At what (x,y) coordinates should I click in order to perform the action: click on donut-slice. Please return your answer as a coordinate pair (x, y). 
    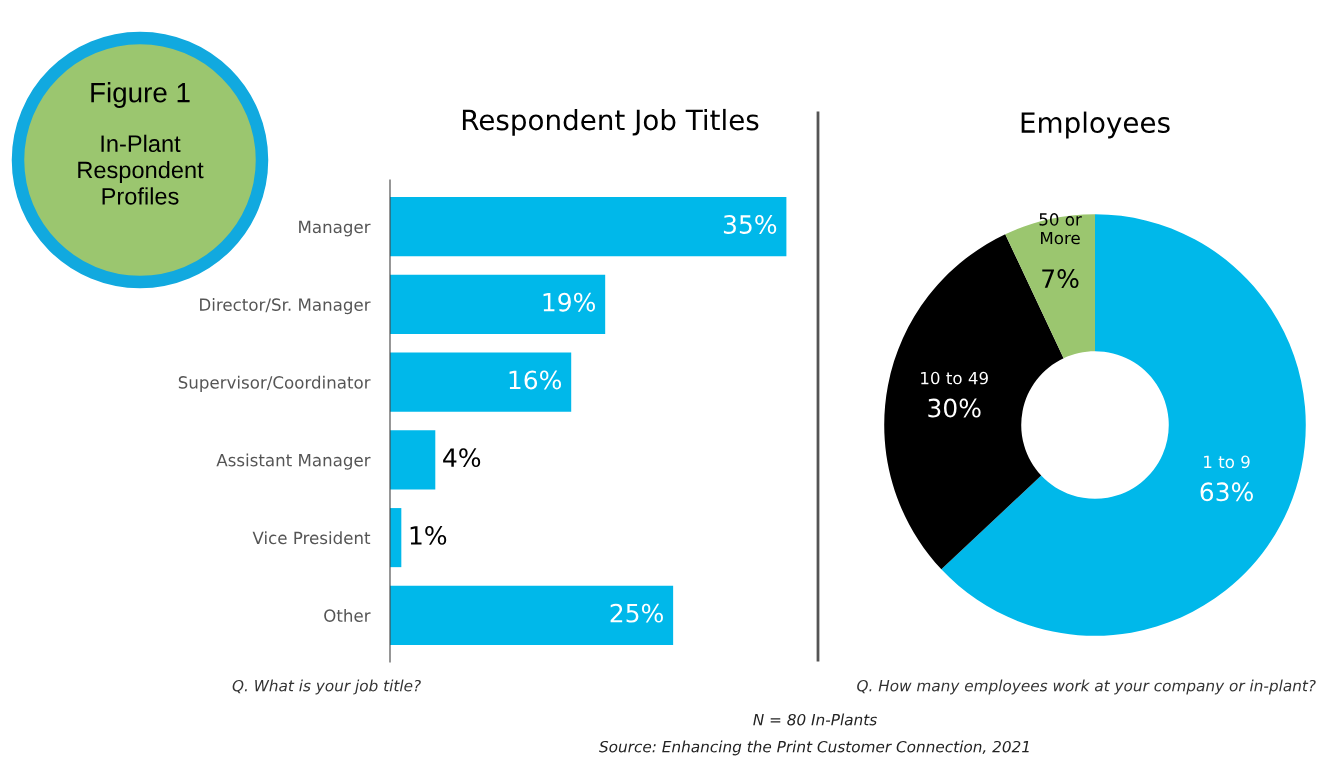
    Looking at the image, I should click on (1050, 286).